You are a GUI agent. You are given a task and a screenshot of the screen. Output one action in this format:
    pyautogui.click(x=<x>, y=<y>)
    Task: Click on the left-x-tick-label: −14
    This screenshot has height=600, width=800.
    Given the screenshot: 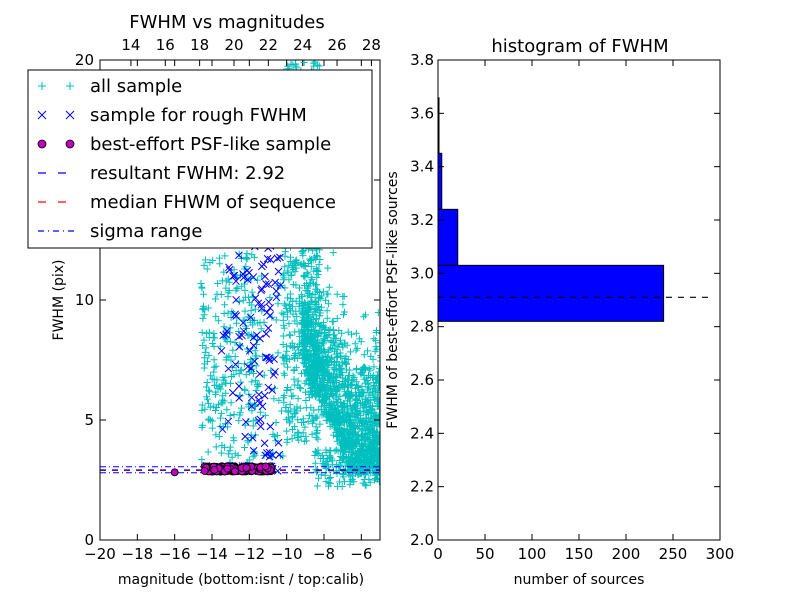 What is the action you would take?
    pyautogui.click(x=212, y=554)
    